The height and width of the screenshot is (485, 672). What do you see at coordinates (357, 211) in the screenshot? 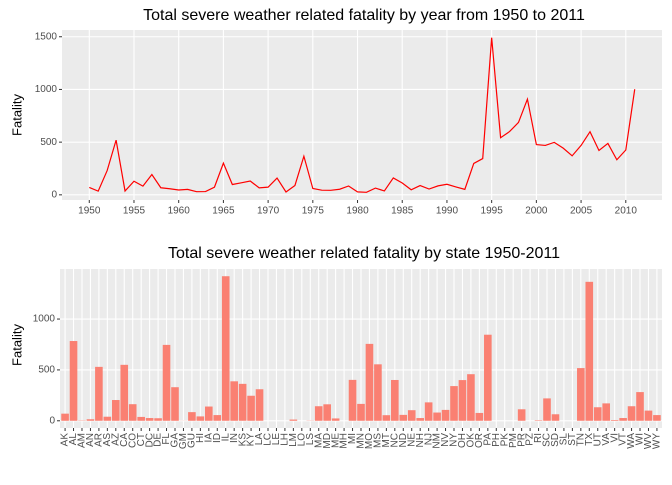
I see `x-tick-label: 1980` at bounding box center [357, 211].